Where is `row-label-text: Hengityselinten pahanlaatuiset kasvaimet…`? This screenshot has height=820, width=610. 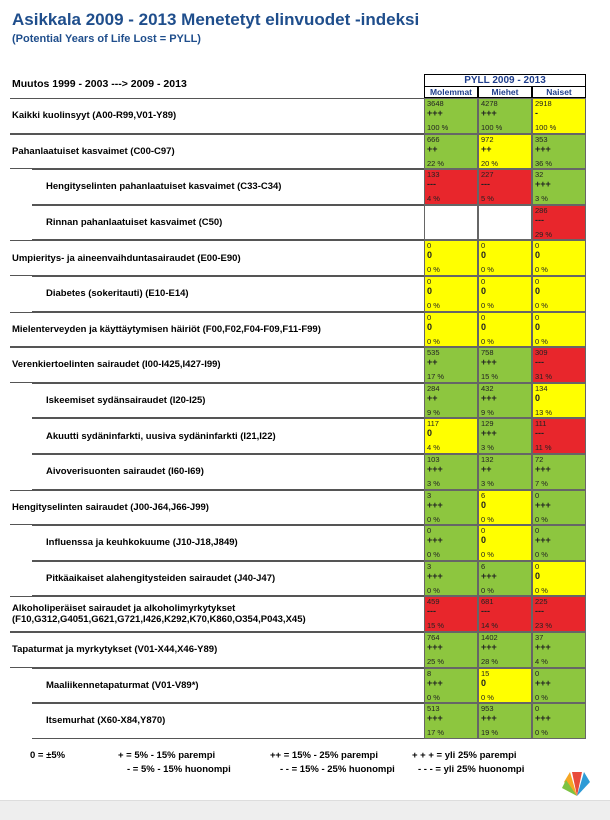 row-label-text: Hengityselinten pahanlaatuiset kasvaimet… is located at coordinates (164, 187).